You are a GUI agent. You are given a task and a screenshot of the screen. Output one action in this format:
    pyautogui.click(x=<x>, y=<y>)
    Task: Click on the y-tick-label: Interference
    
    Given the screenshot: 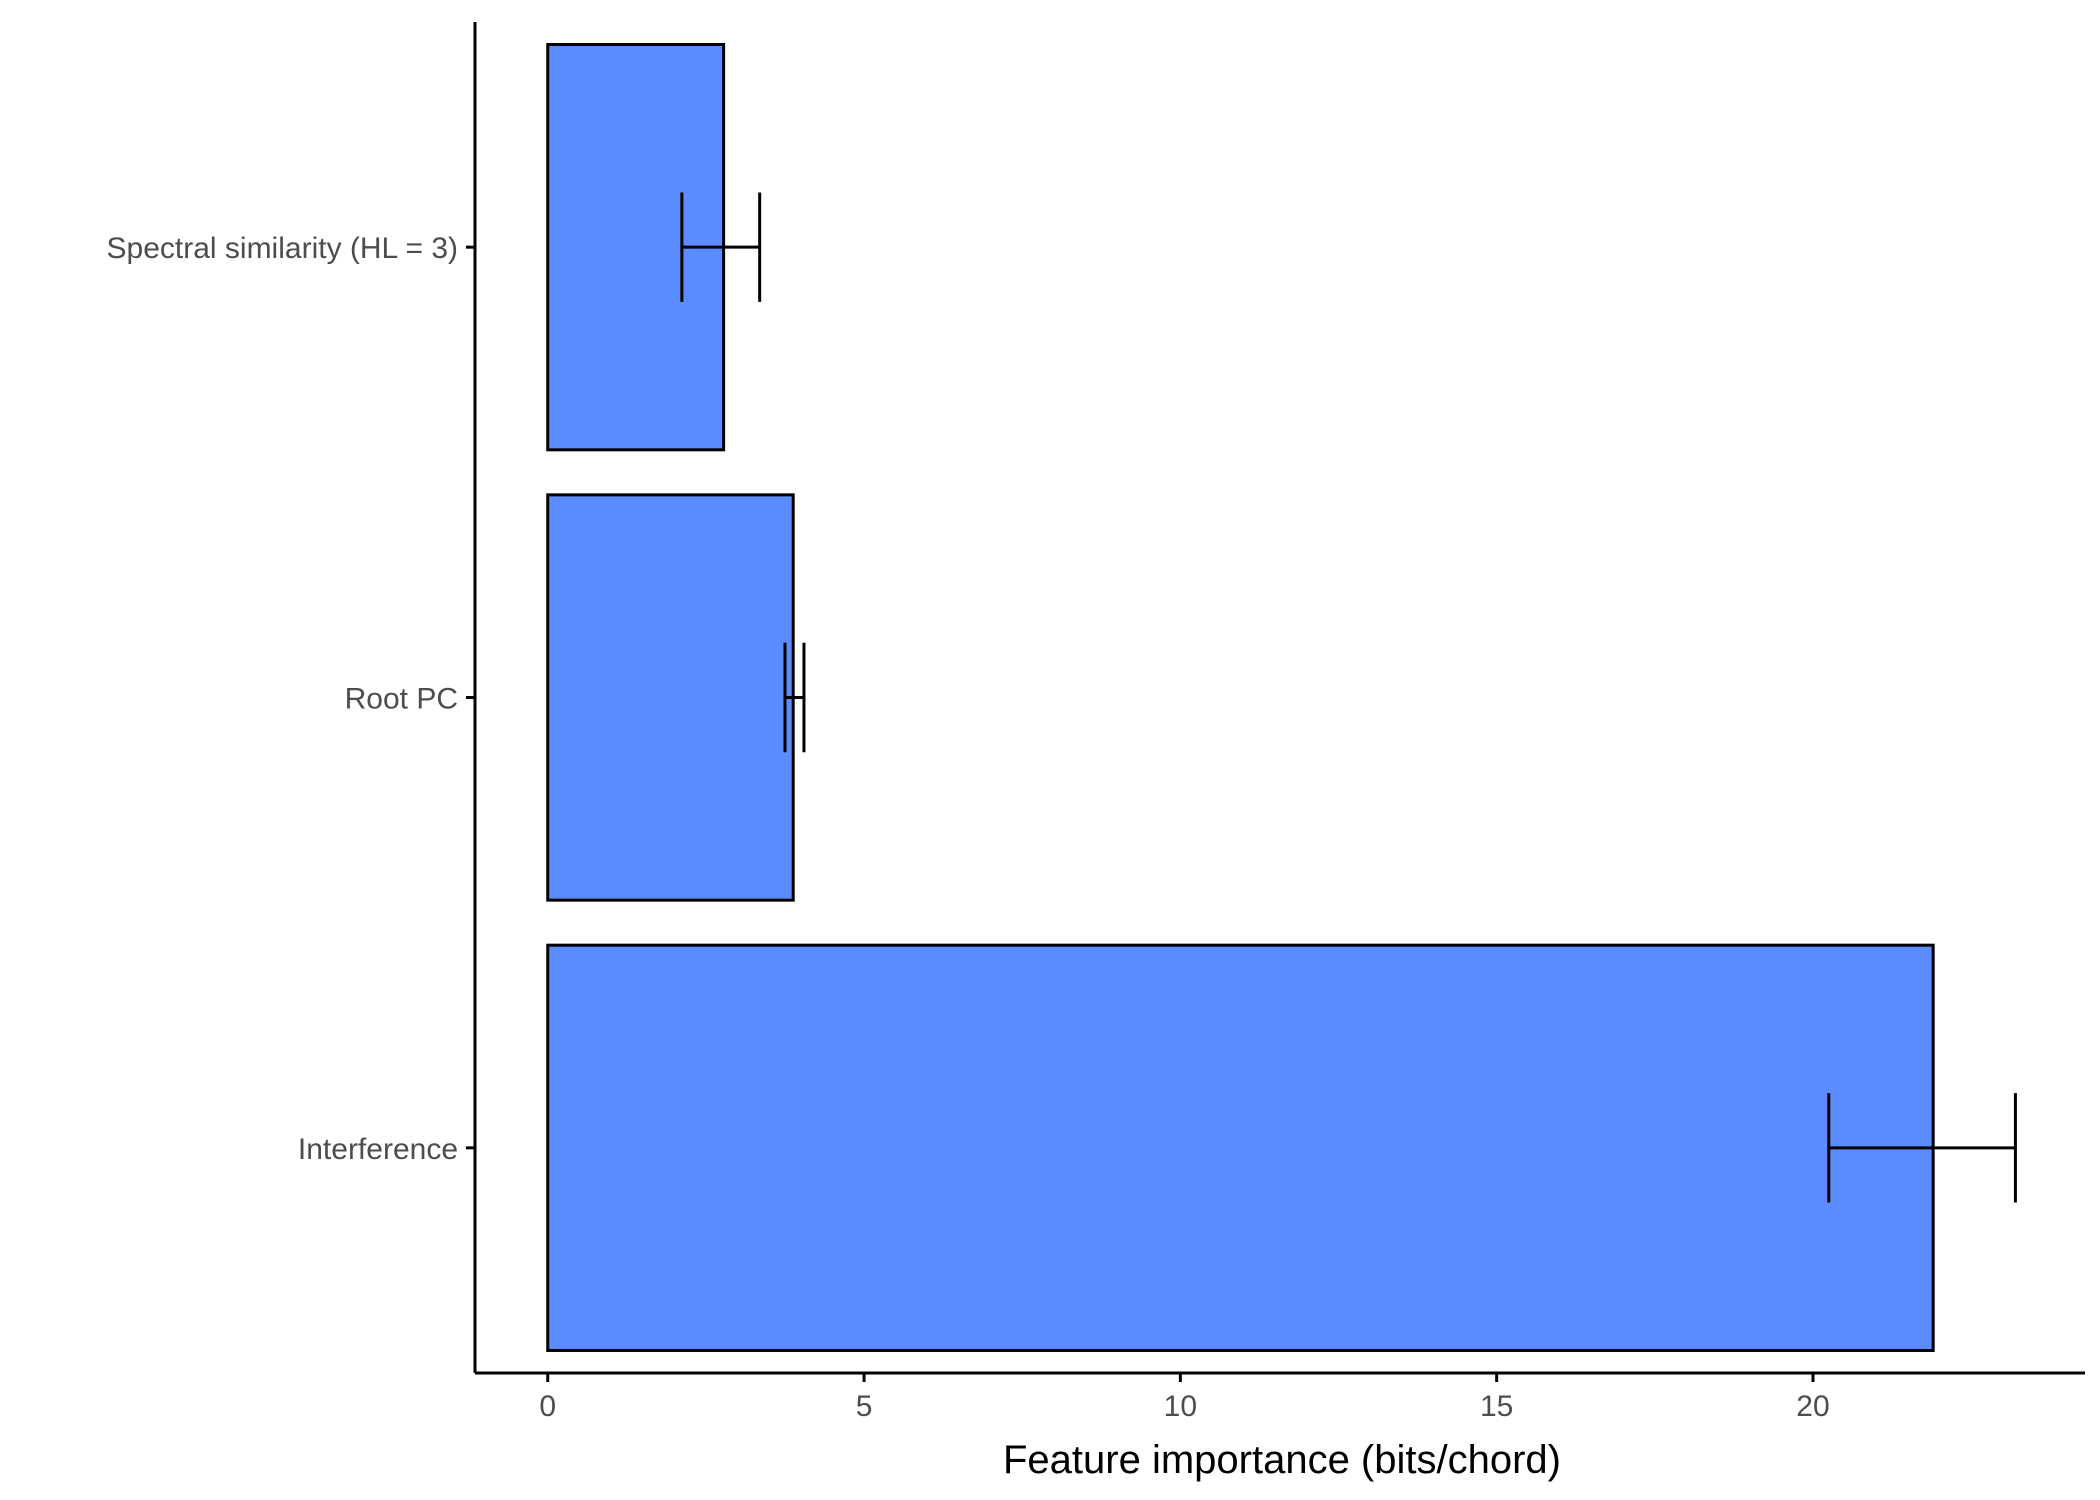 What is the action you would take?
    pyautogui.click(x=378, y=1149)
    